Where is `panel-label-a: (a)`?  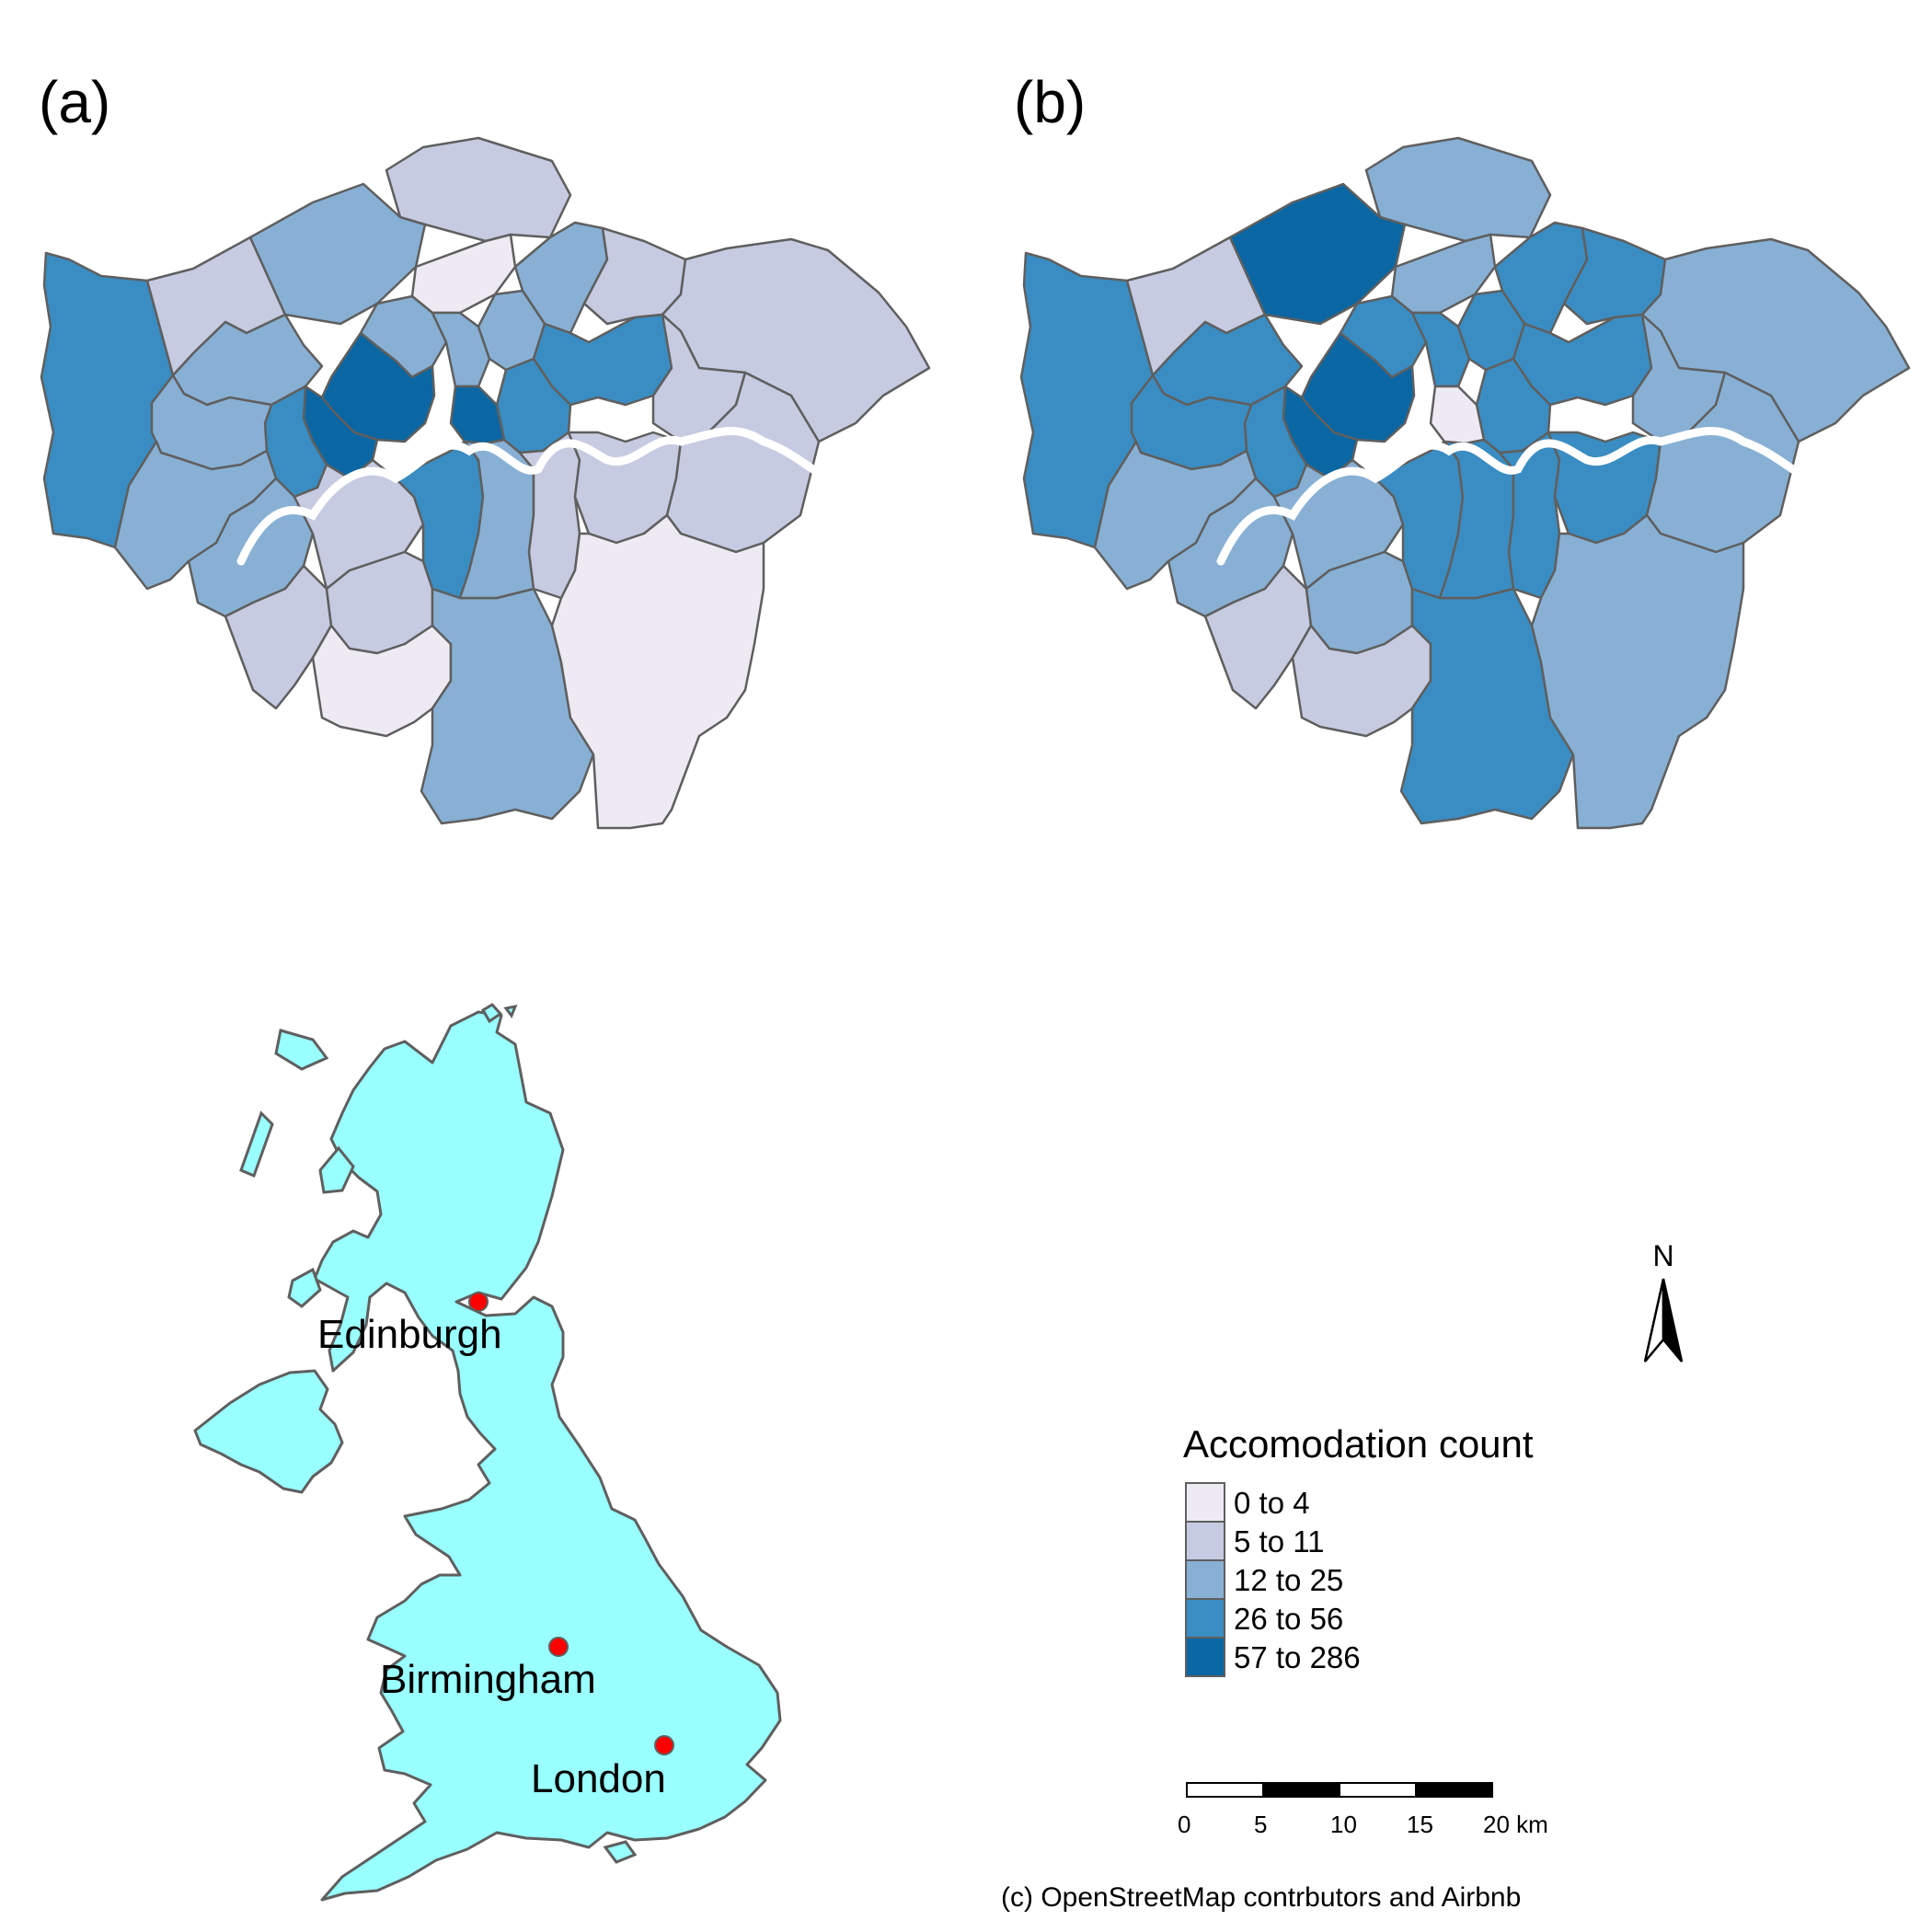 panel-label-a: (a) is located at coordinates (75, 102).